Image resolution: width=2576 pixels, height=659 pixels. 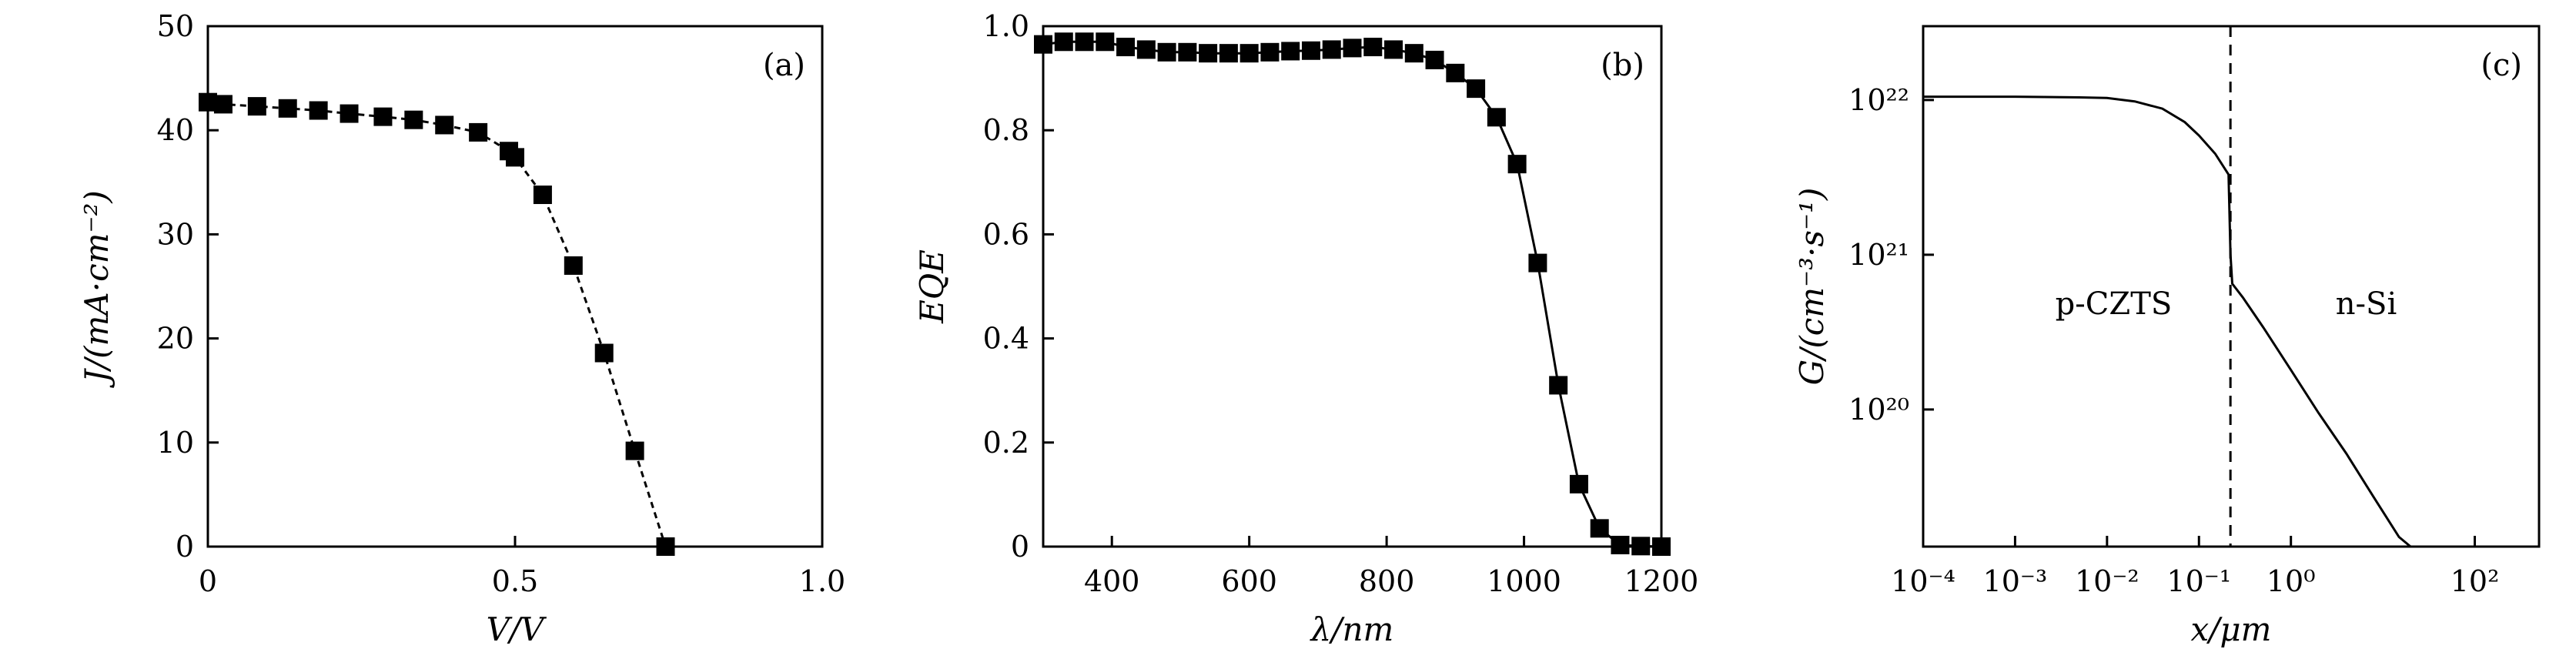 I want to click on series-line, so click(x=437, y=324).